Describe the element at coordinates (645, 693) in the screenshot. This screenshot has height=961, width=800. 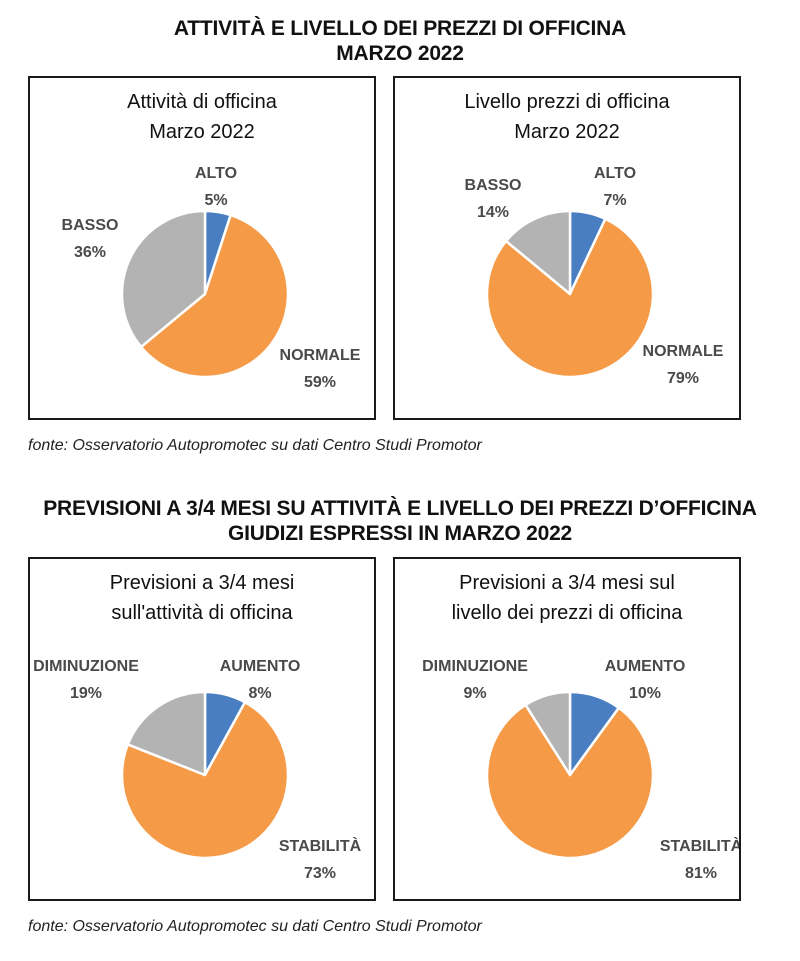
I see `slice-value-label: 10%` at that location.